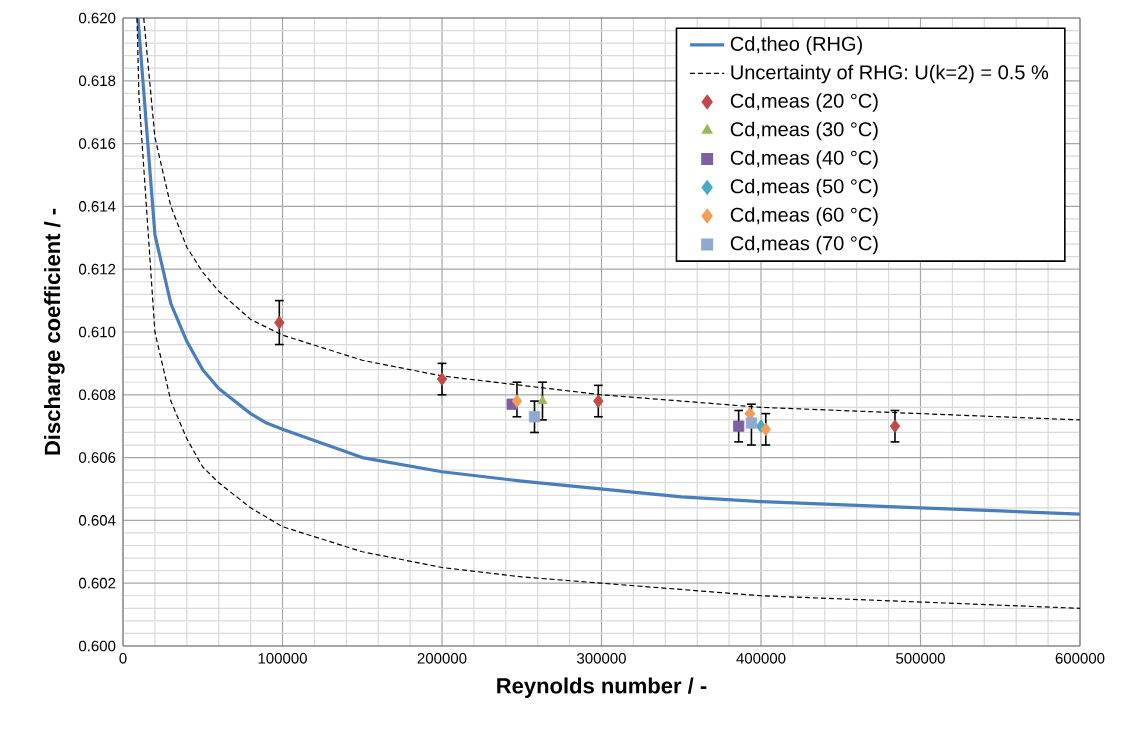  Describe the element at coordinates (920, 658) in the screenshot. I see `x-tick-label: 500000` at that location.